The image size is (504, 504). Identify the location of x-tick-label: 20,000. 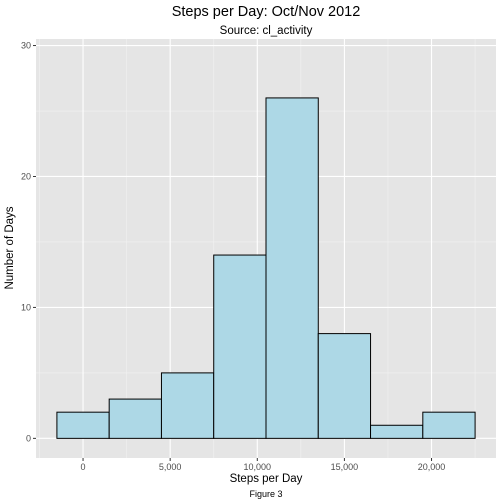
(432, 467).